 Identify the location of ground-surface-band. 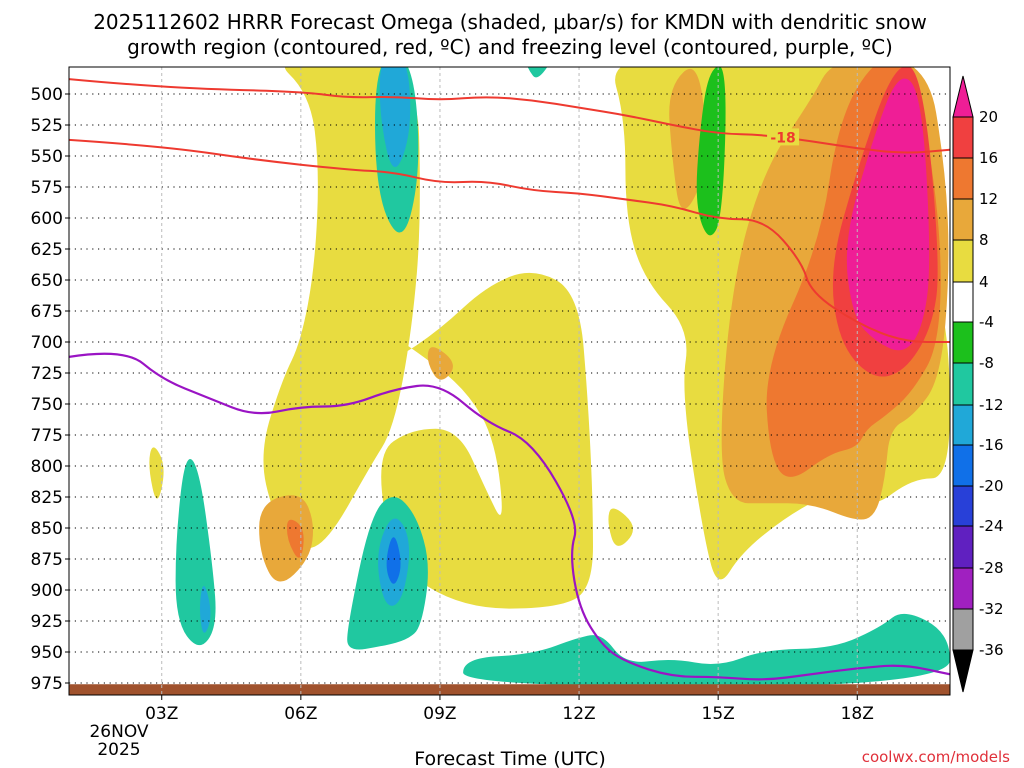
(509, 689).